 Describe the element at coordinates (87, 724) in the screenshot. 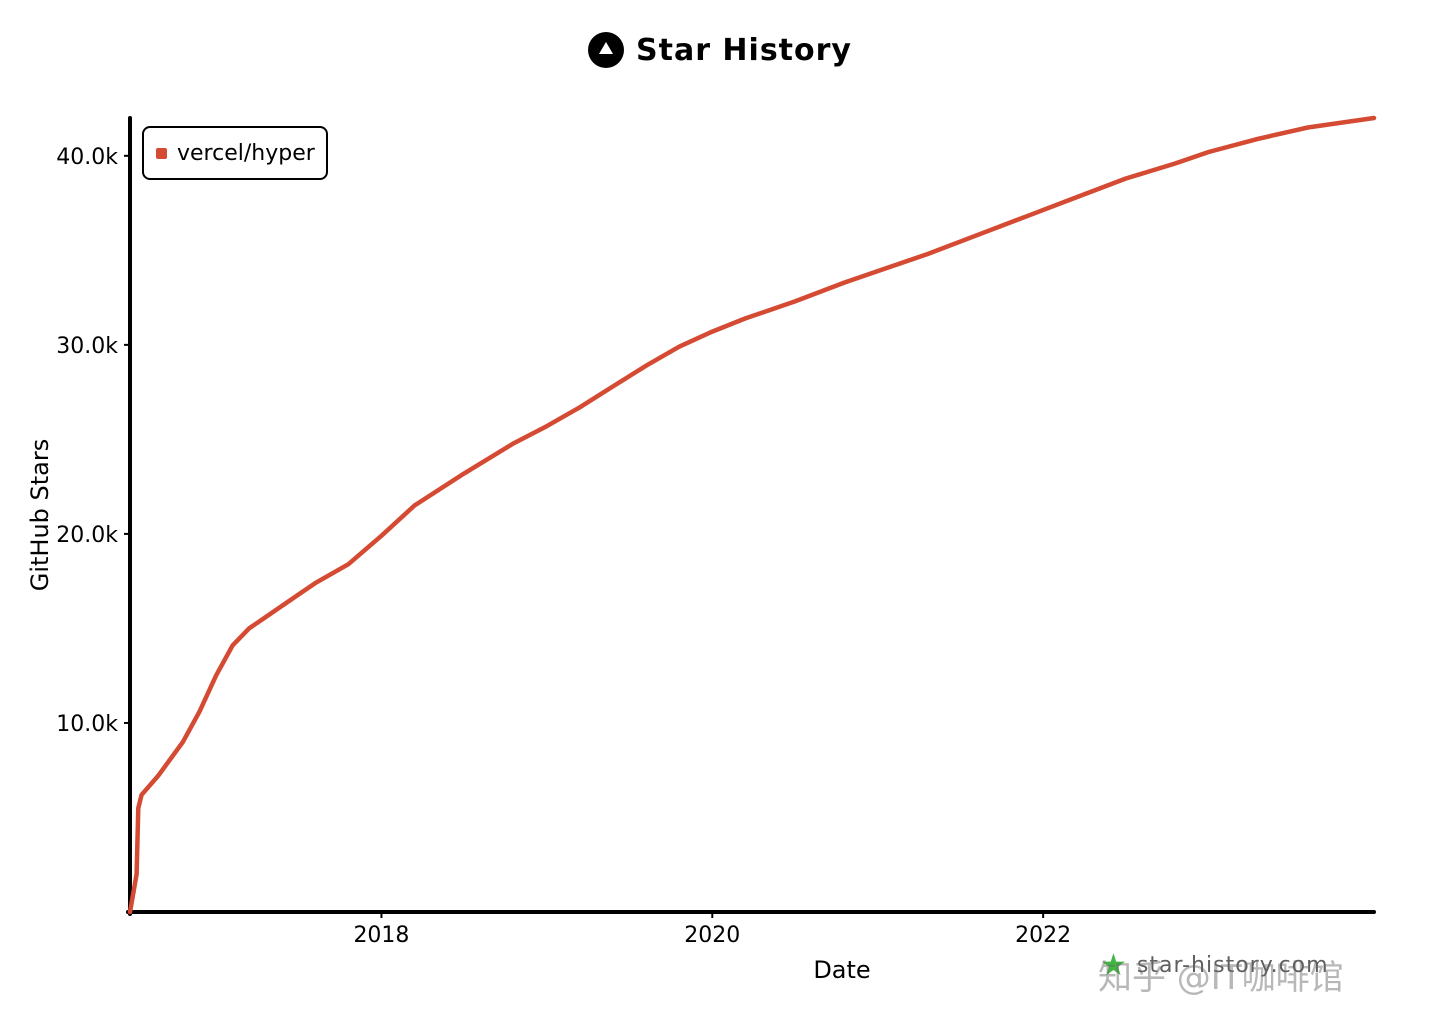

I see `y-tick-label: 10.0k` at that location.